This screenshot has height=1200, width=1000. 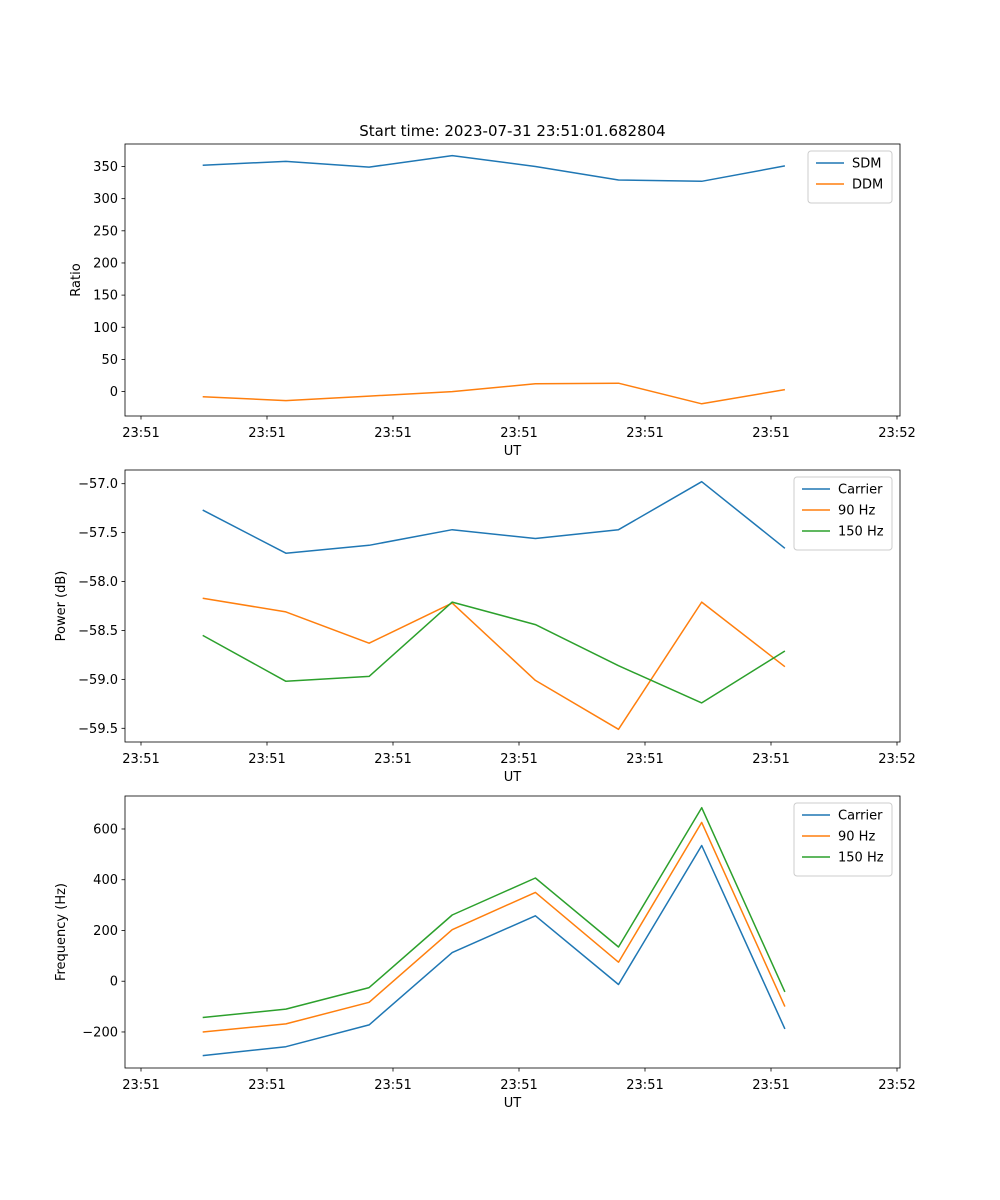 What do you see at coordinates (512, 131) in the screenshot?
I see `figure-title: Start time: 2023-07-31 23:51:01.682804` at bounding box center [512, 131].